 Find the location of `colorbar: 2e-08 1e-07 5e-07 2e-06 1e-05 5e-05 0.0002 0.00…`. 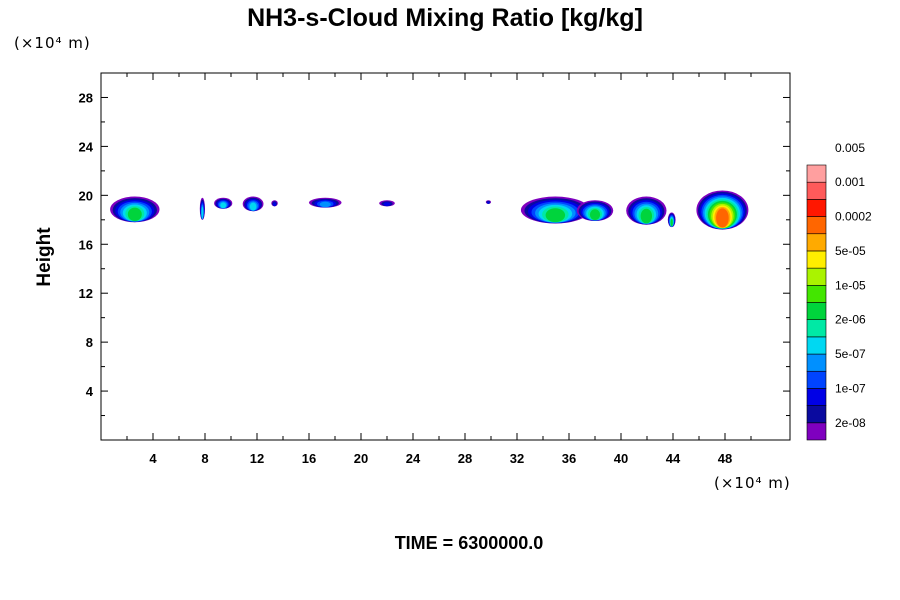

colorbar: 2e-08 1e-07 5e-07 2e-06 1e-05 5e-05 0.0002 0.00… is located at coordinates (839, 291).